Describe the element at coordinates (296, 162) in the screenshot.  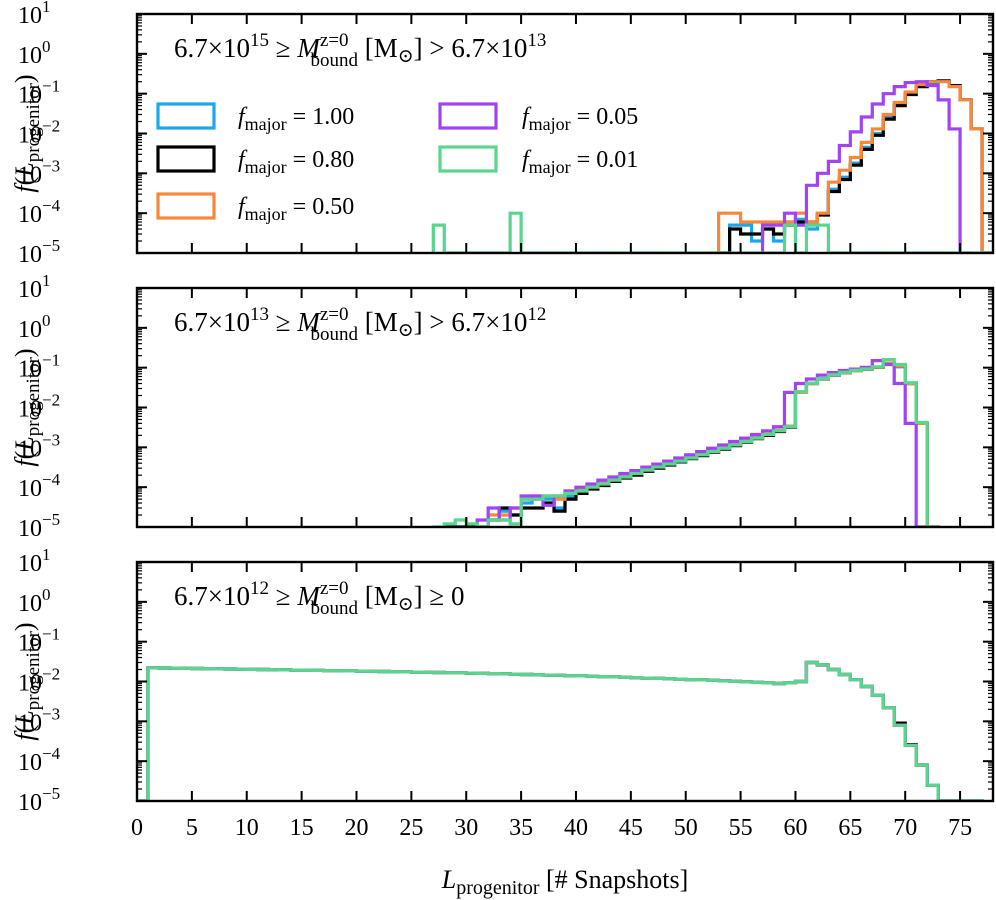
I see `legend-label: fmajor = 0.80` at that location.